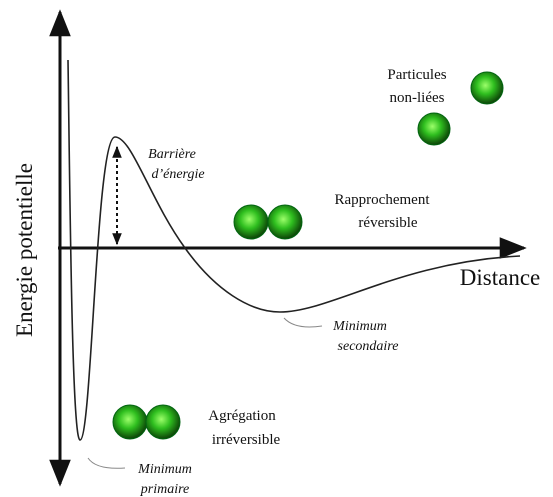 The image size is (553, 497). Describe the element at coordinates (177, 174) in the screenshot. I see `annotation: d’énergie` at that location.